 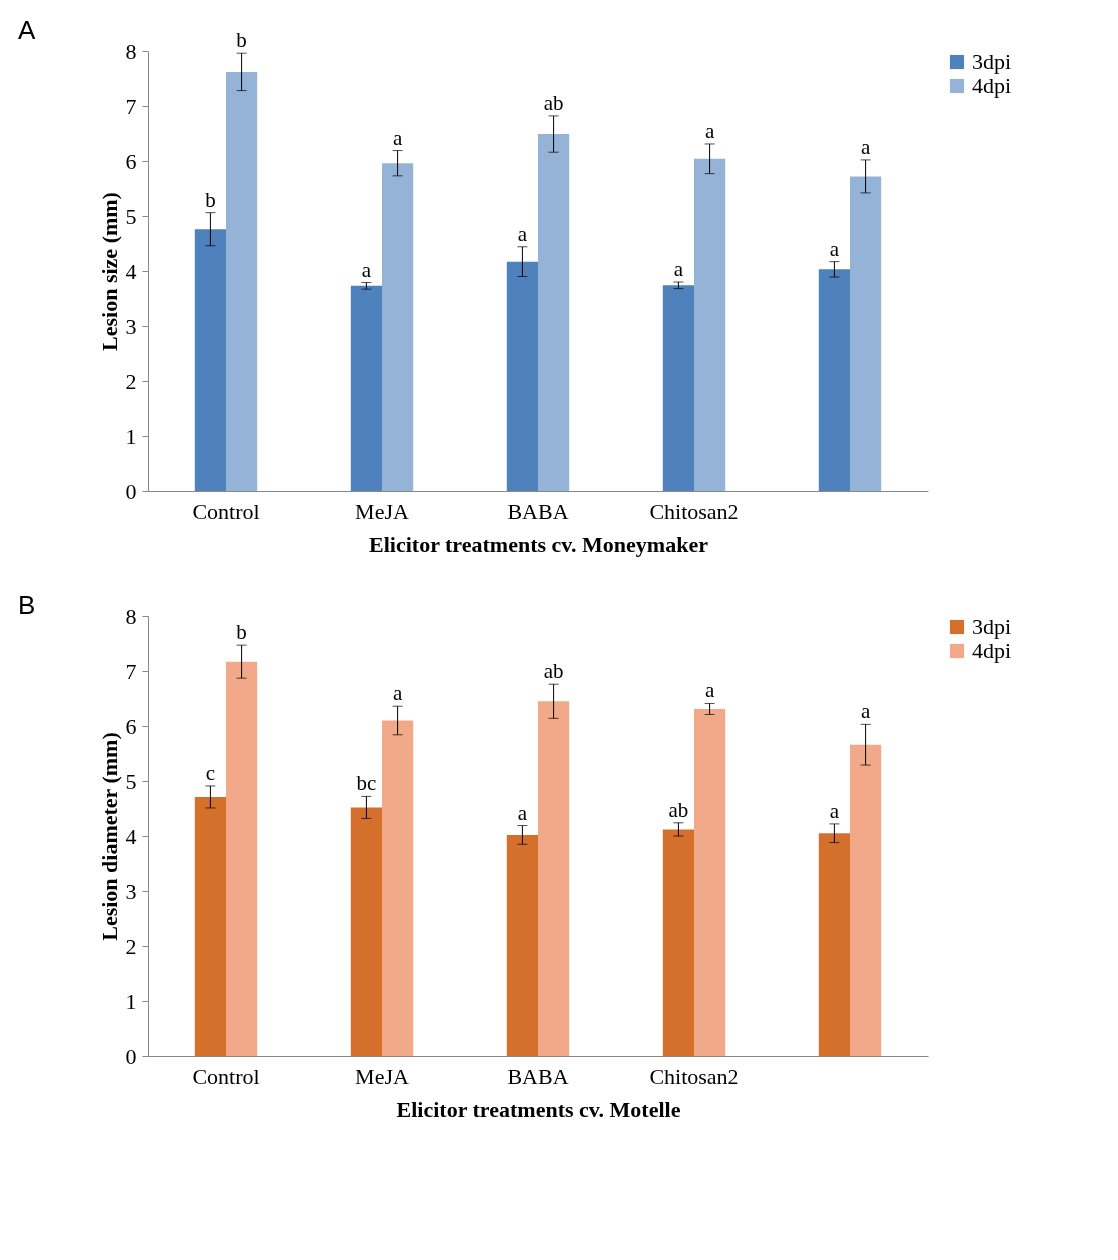 I want to click on text: B, so click(x=27, y=605).